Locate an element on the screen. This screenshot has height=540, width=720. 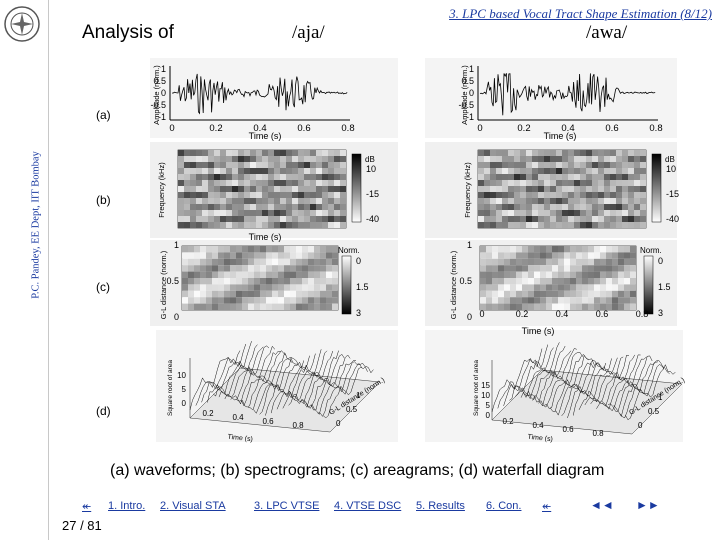
db-label-awa: dB is located at coordinates (670, 159).